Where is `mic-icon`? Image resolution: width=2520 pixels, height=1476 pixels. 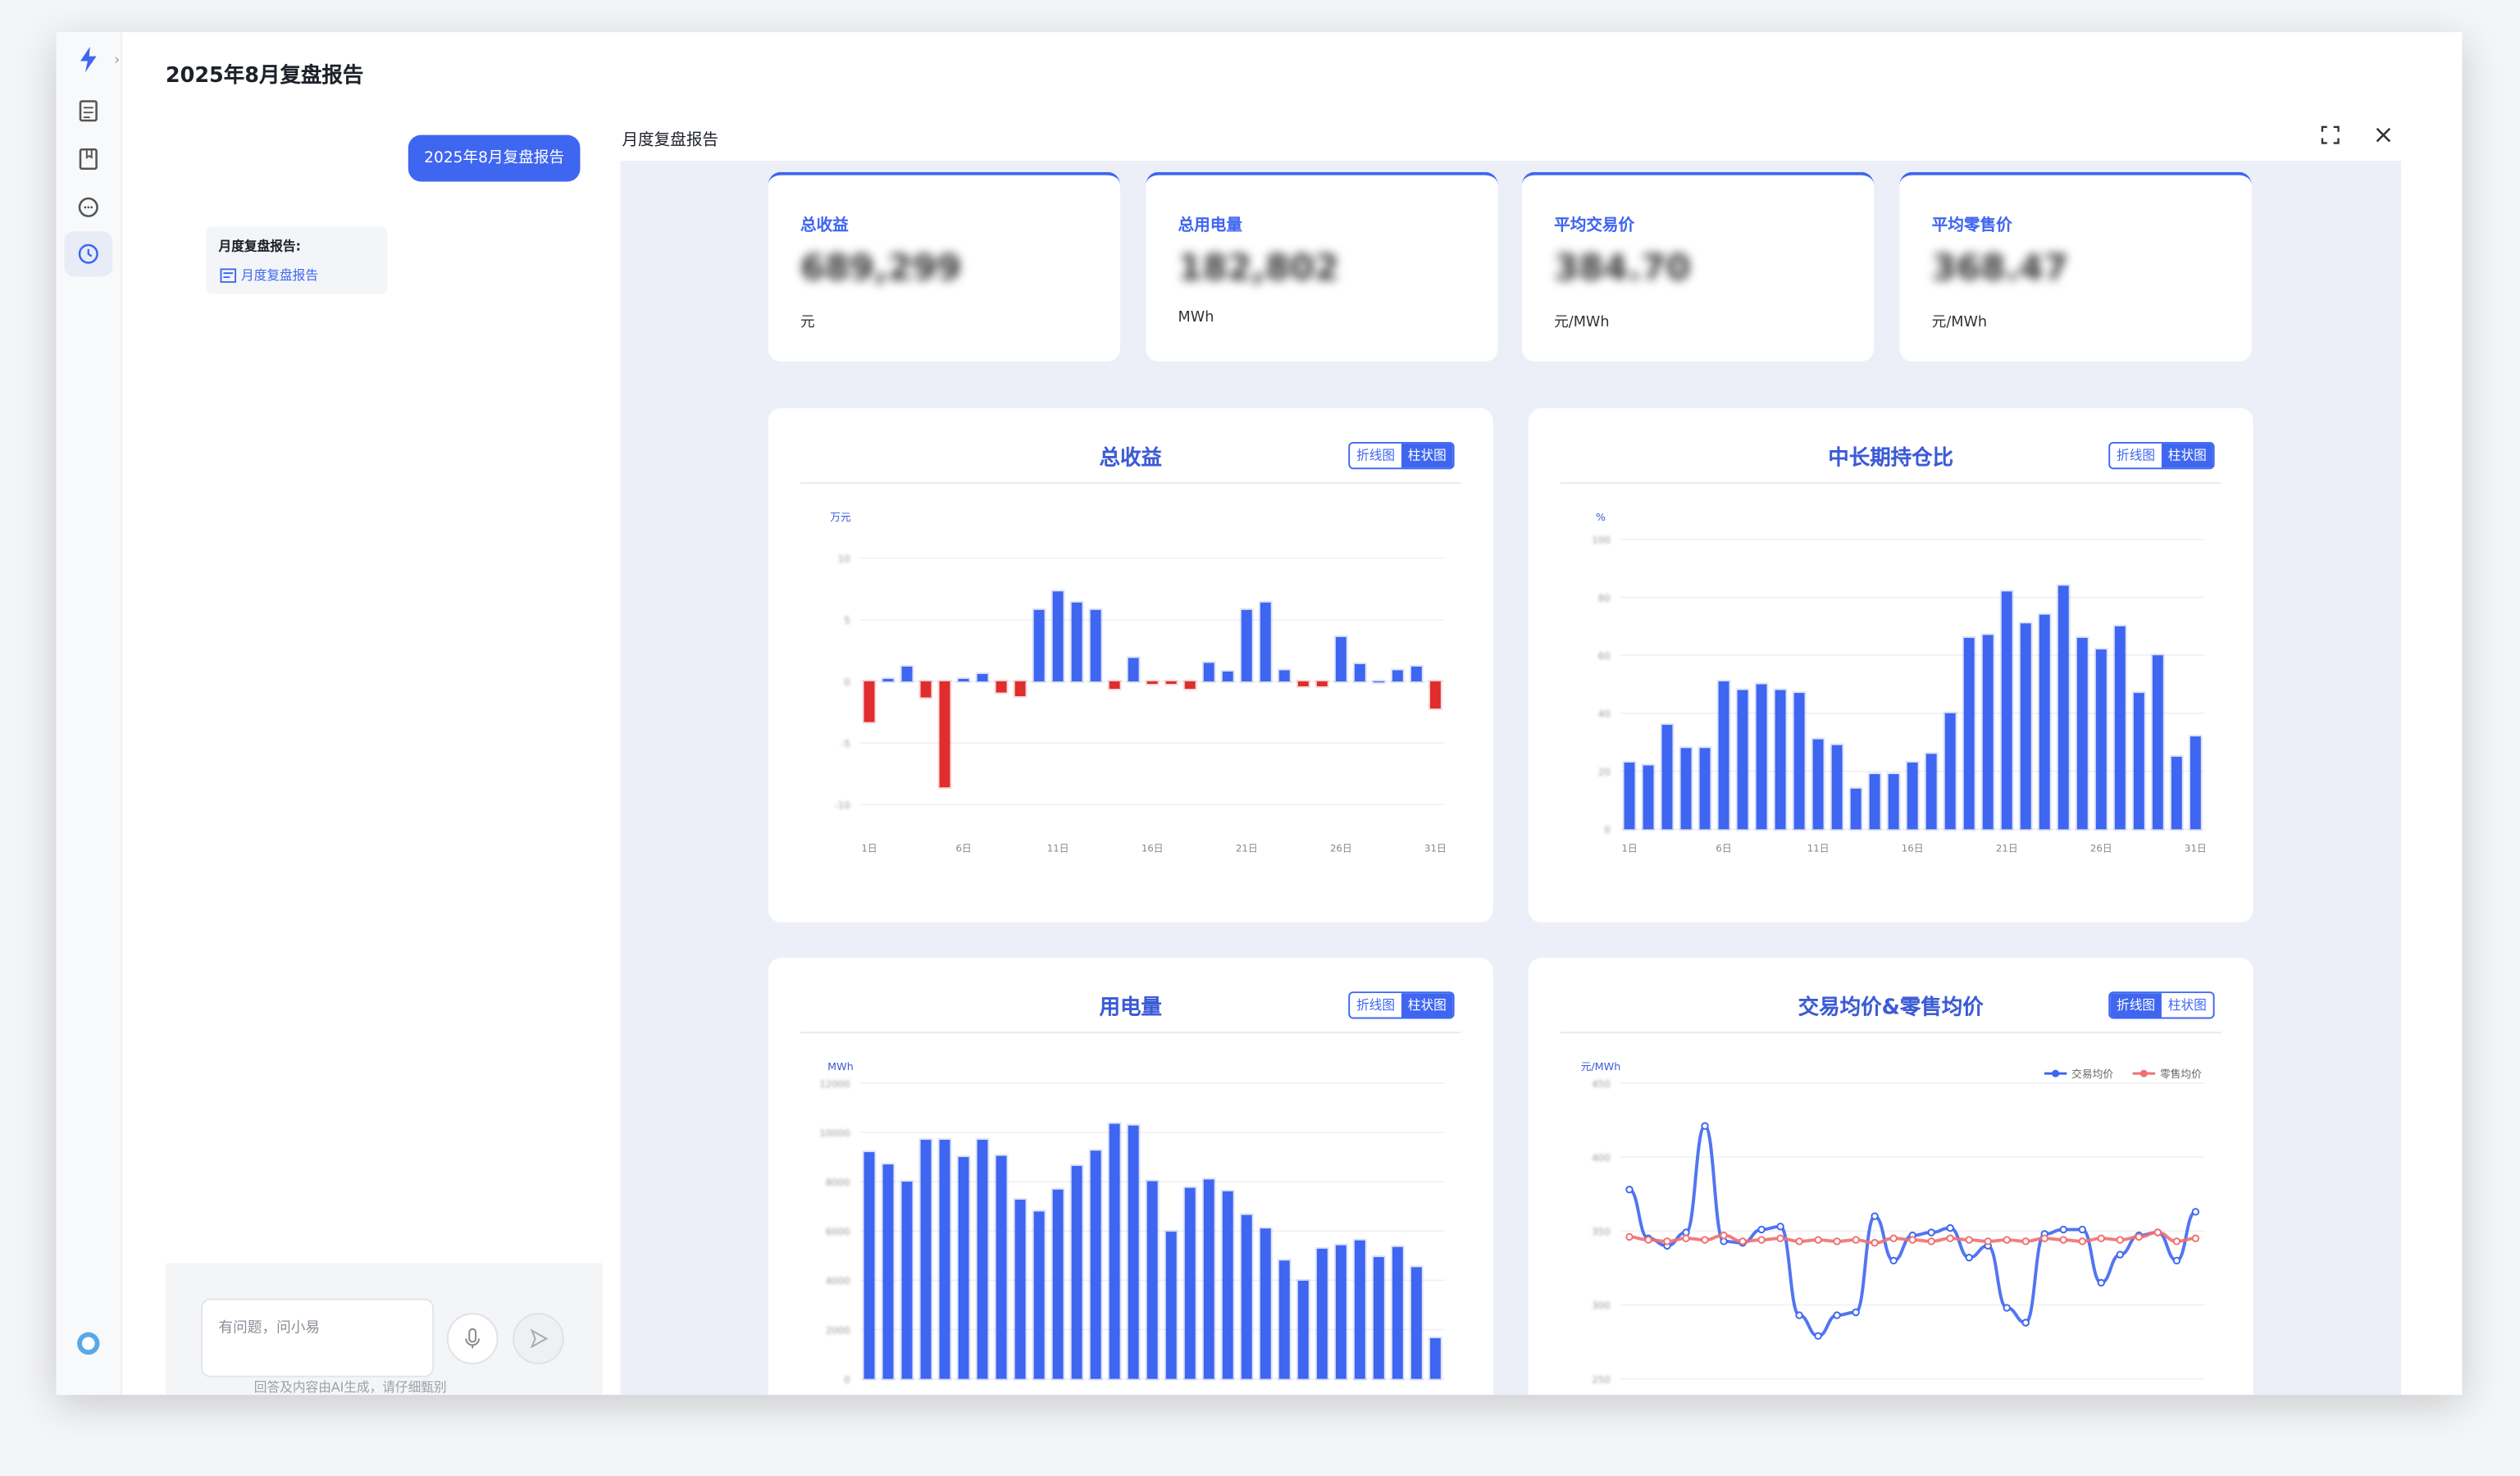
mic-icon is located at coordinates (473, 1338).